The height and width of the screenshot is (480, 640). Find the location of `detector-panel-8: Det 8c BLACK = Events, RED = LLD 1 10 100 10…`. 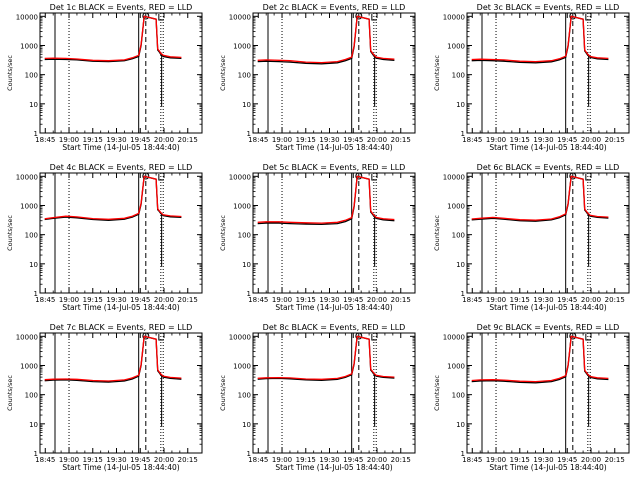

detector-panel-8: Det 8c BLACK = Events, RED = LLD 1 10 100 10… is located at coordinates (317, 397).